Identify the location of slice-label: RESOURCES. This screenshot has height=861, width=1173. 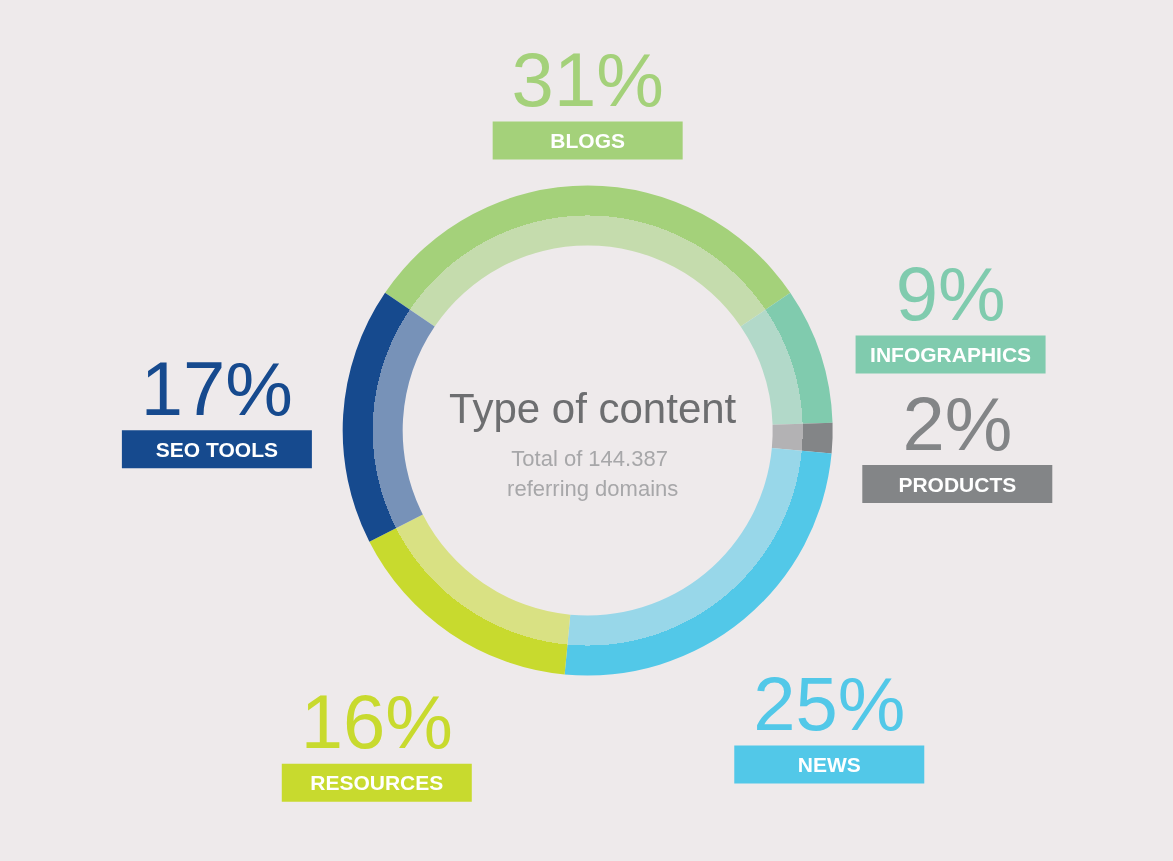
(377, 783).